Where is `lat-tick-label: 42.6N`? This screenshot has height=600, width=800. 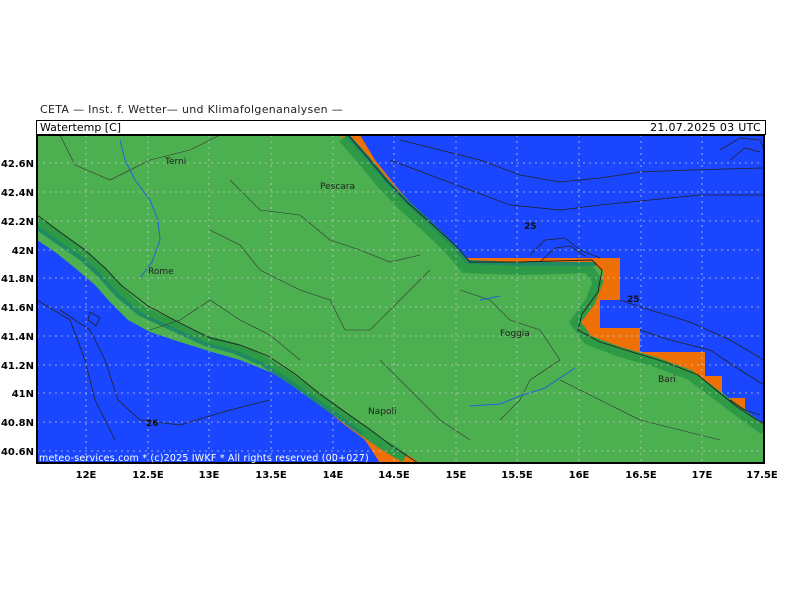
lat-tick-label: 42.6N is located at coordinates (17, 164).